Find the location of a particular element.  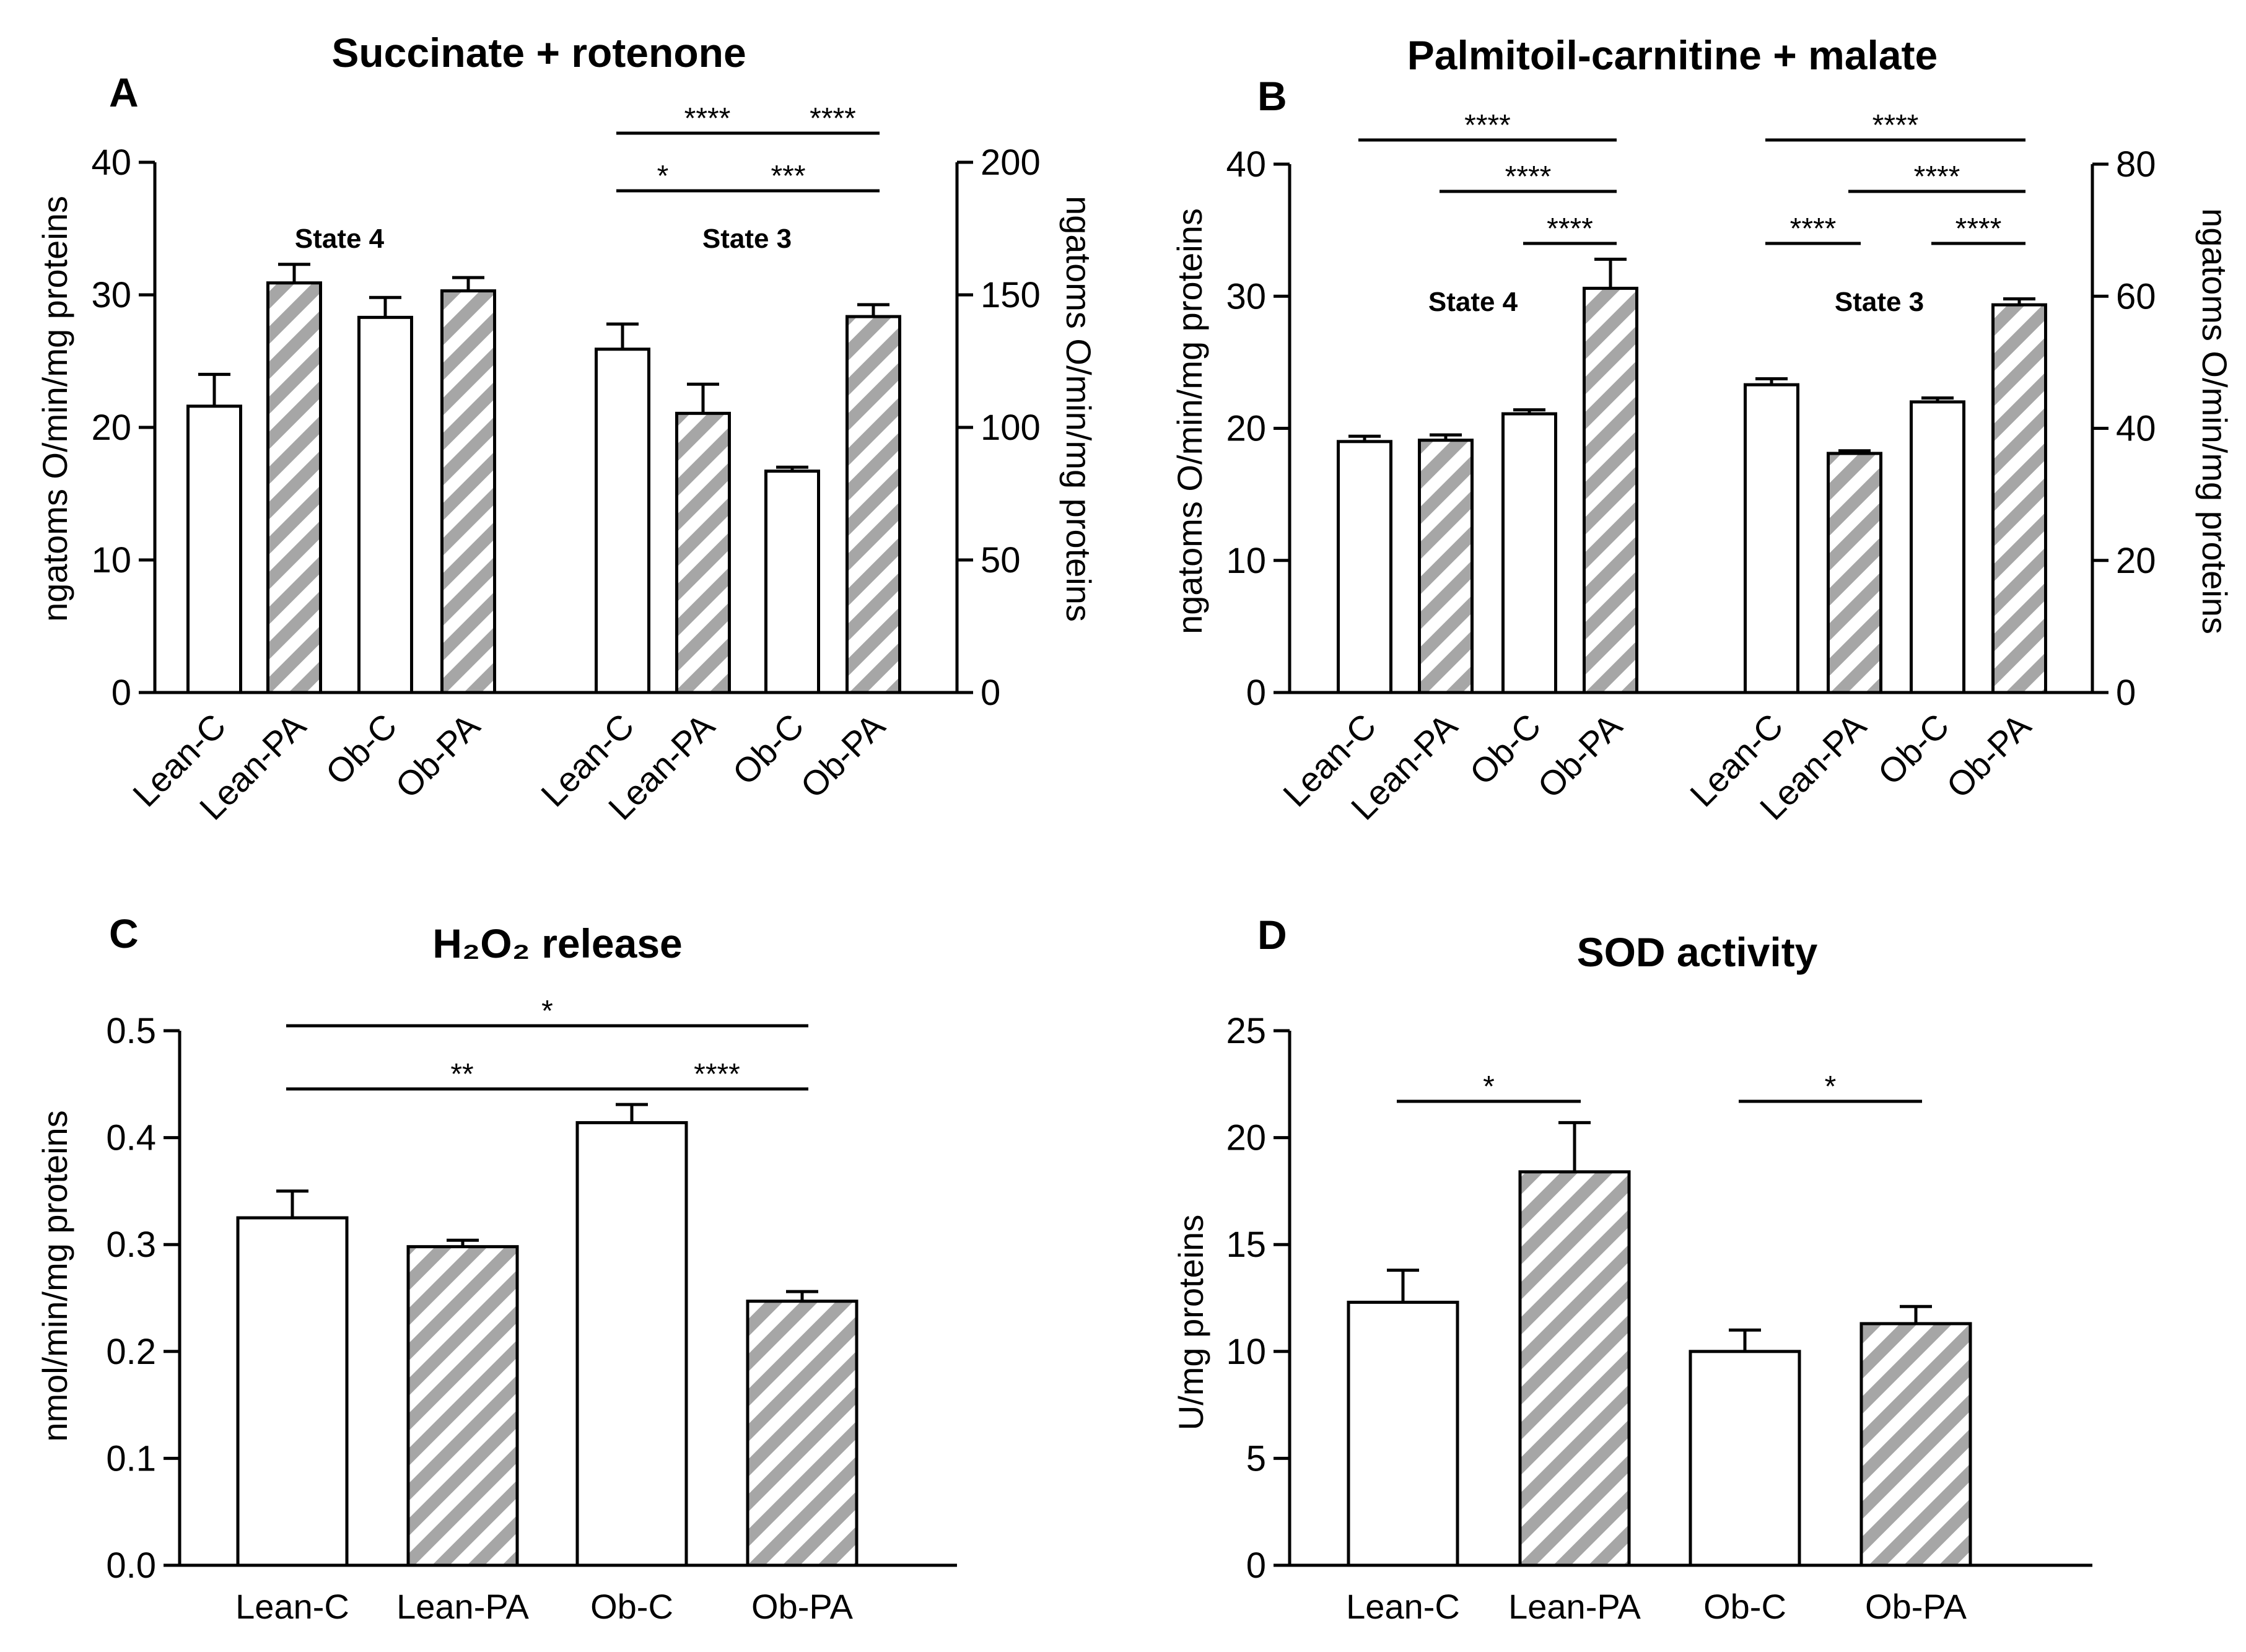

chart-a-ytick-label: 10 is located at coordinates (111, 560).